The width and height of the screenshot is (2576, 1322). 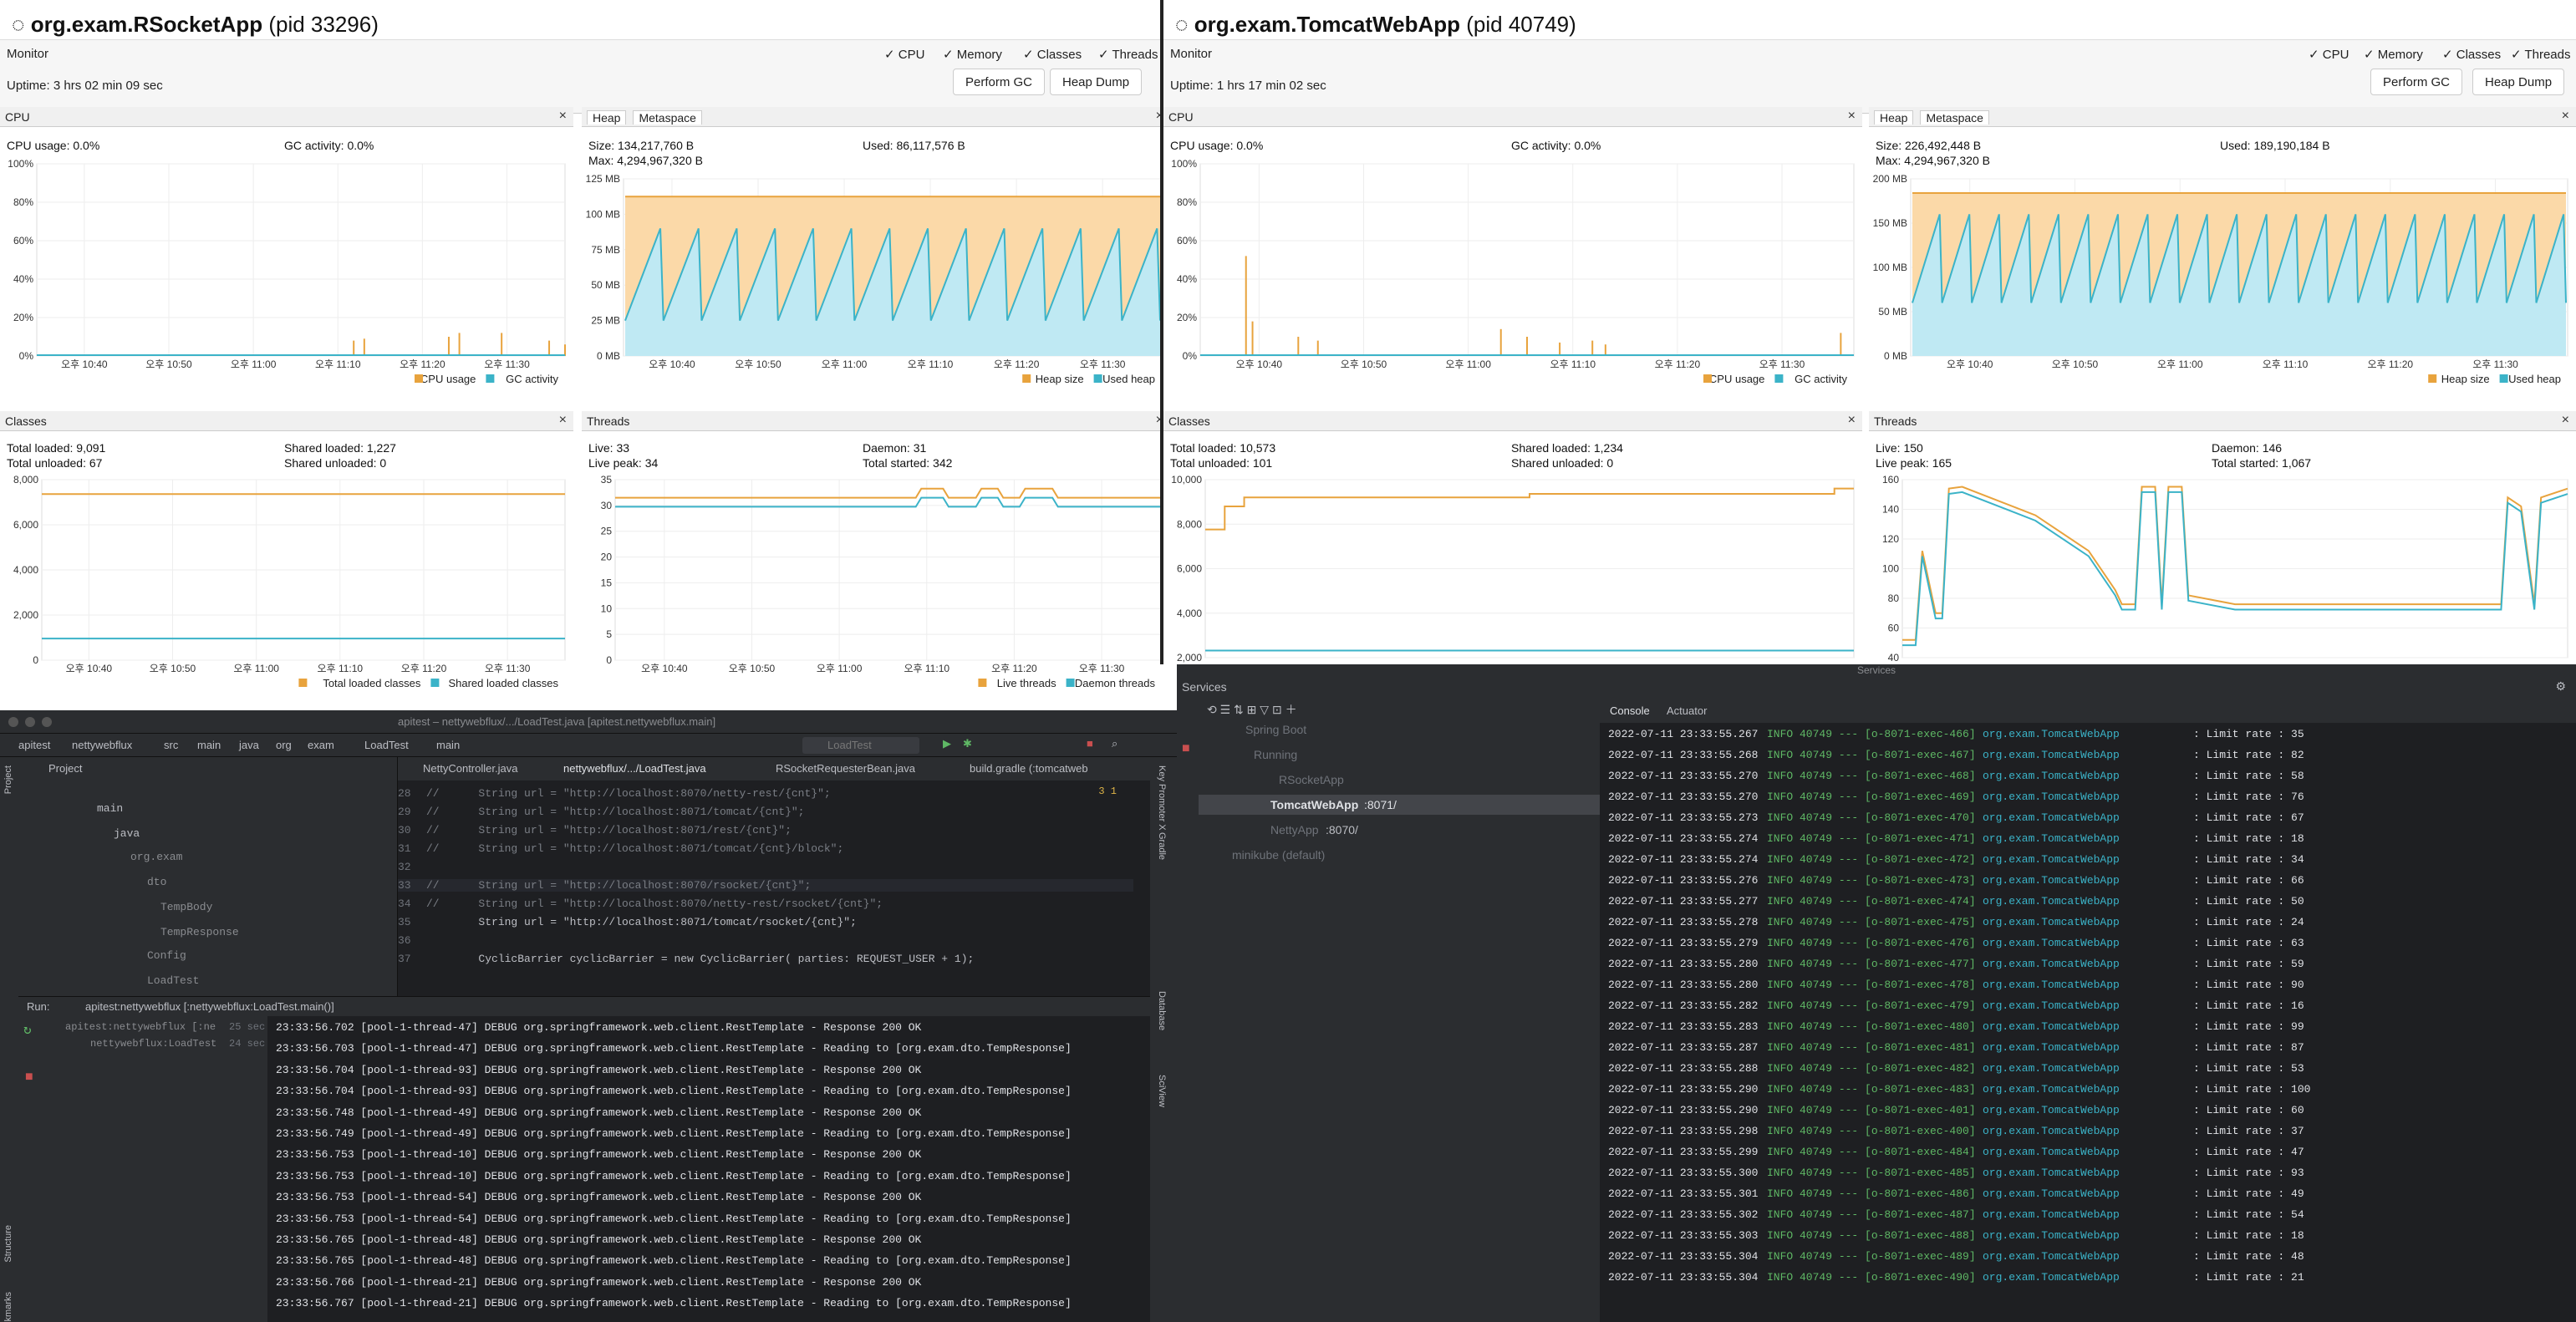 What do you see at coordinates (1252, 709) in the screenshot?
I see `services-toolbar-icons: ⟲ ☰ ⇅ ⊞ ▽ ⊡ ＋` at bounding box center [1252, 709].